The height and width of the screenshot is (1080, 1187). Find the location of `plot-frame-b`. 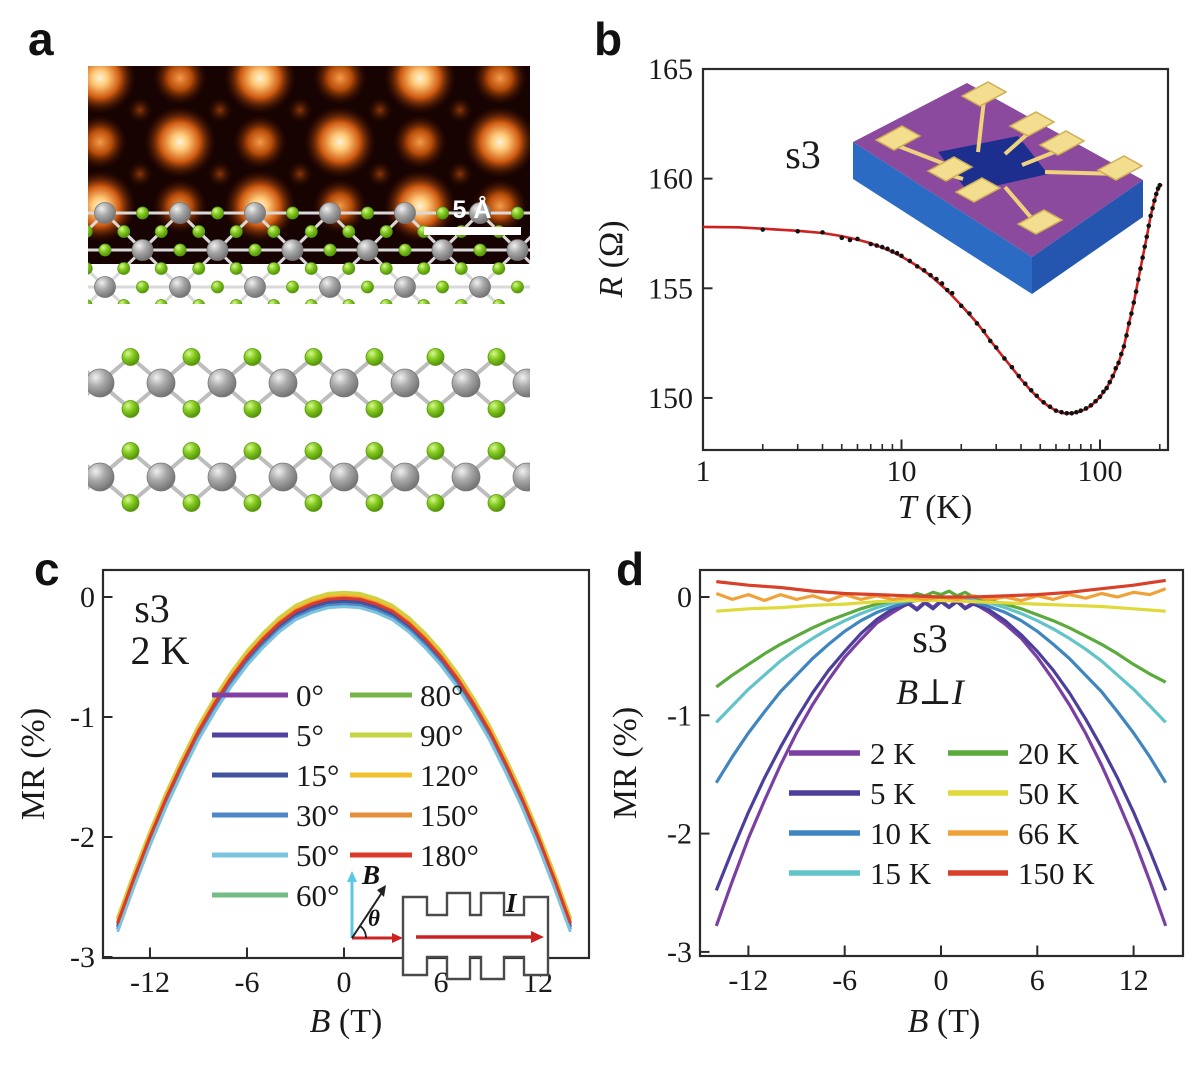

plot-frame-b is located at coordinates (935, 259).